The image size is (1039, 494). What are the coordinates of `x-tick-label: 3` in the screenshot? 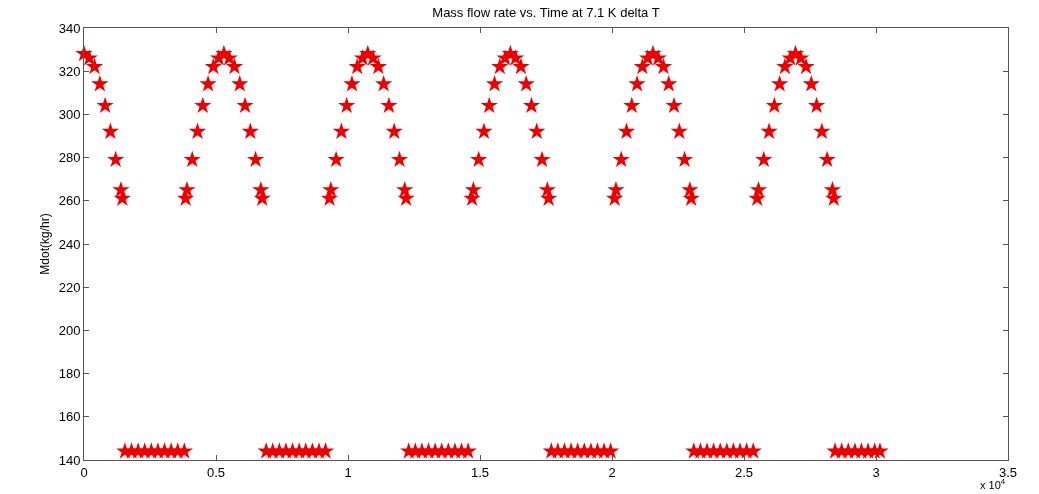 It's located at (876, 472).